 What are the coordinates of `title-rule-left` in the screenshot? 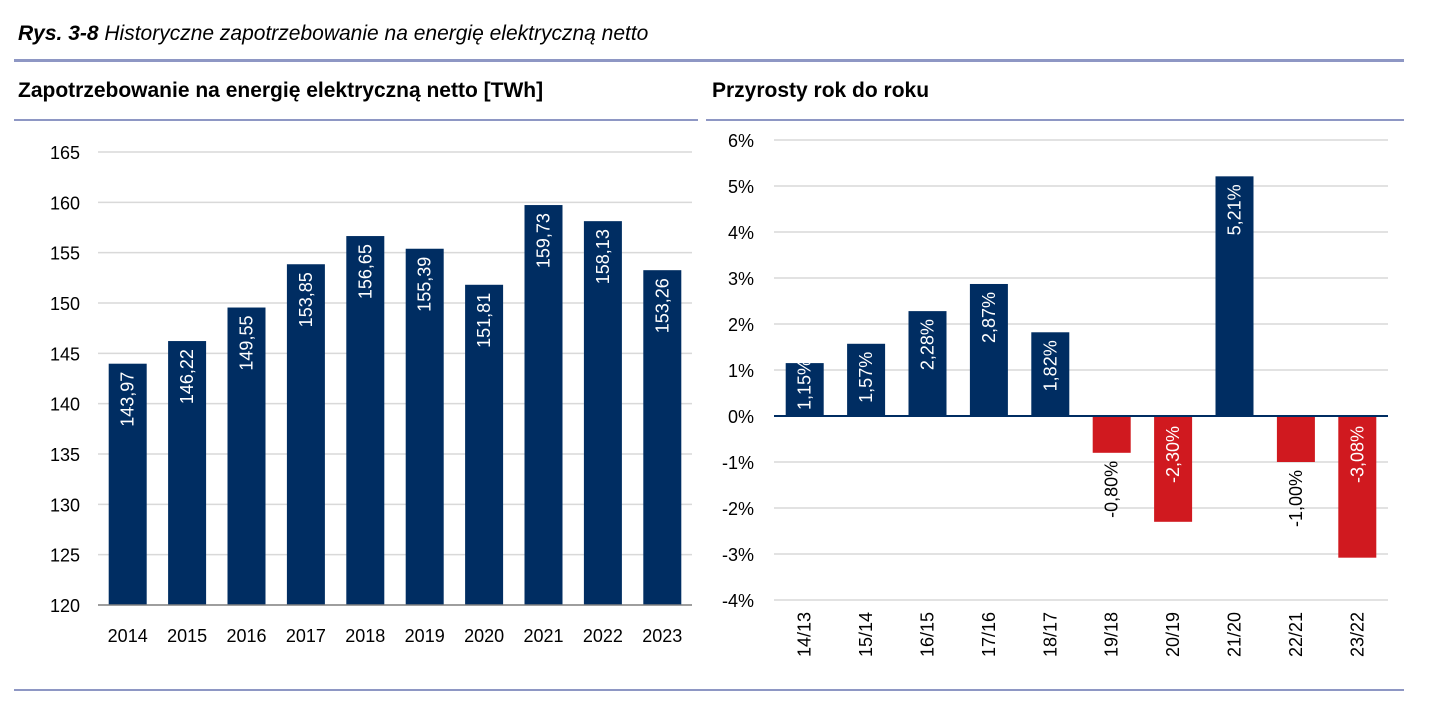 It's located at (356, 120).